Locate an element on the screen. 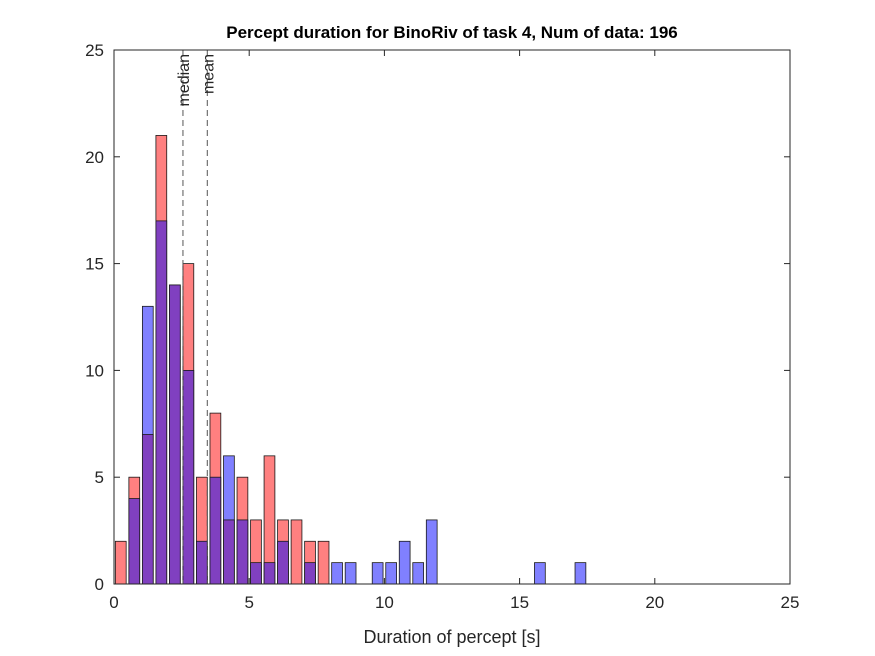 The image size is (875, 656). x-axis-label: Duration of percept [s] is located at coordinates (451, 637).